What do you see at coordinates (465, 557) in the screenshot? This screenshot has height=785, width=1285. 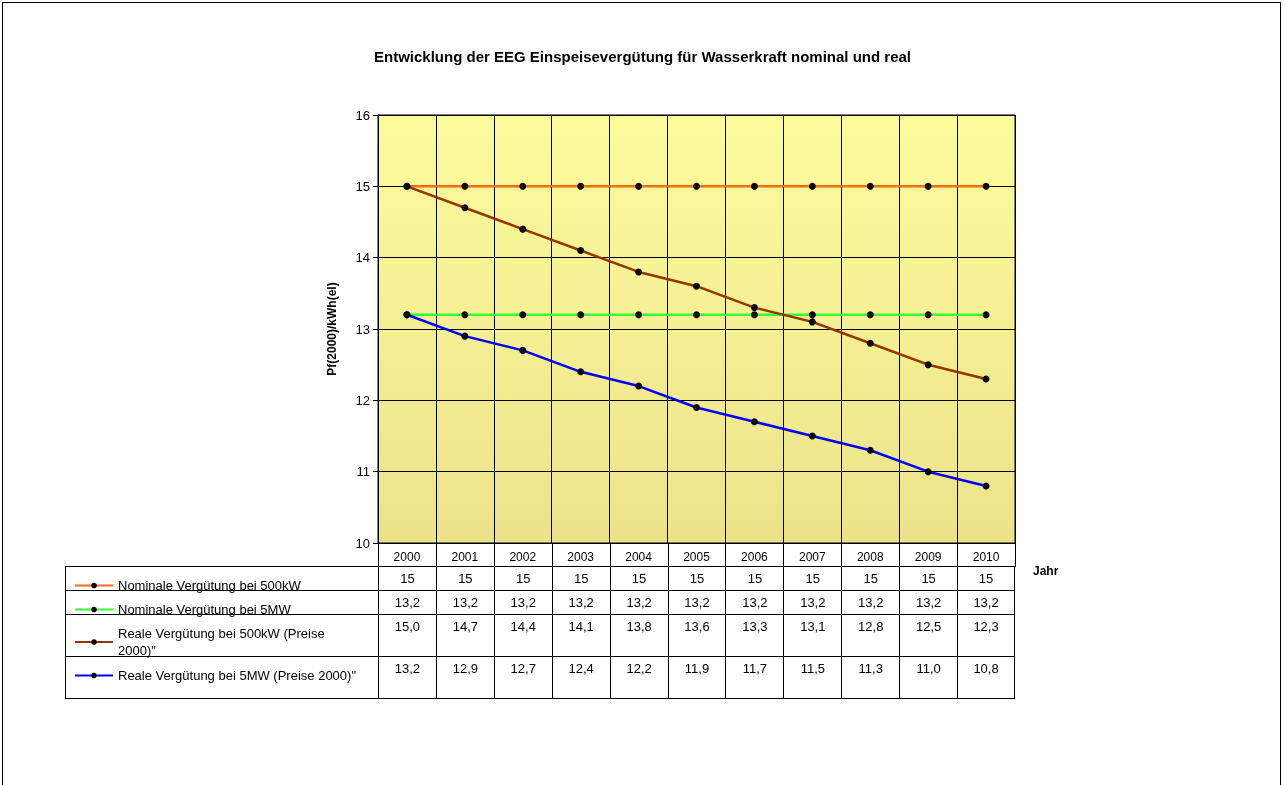 I see `x-tick-label: 2001` at bounding box center [465, 557].